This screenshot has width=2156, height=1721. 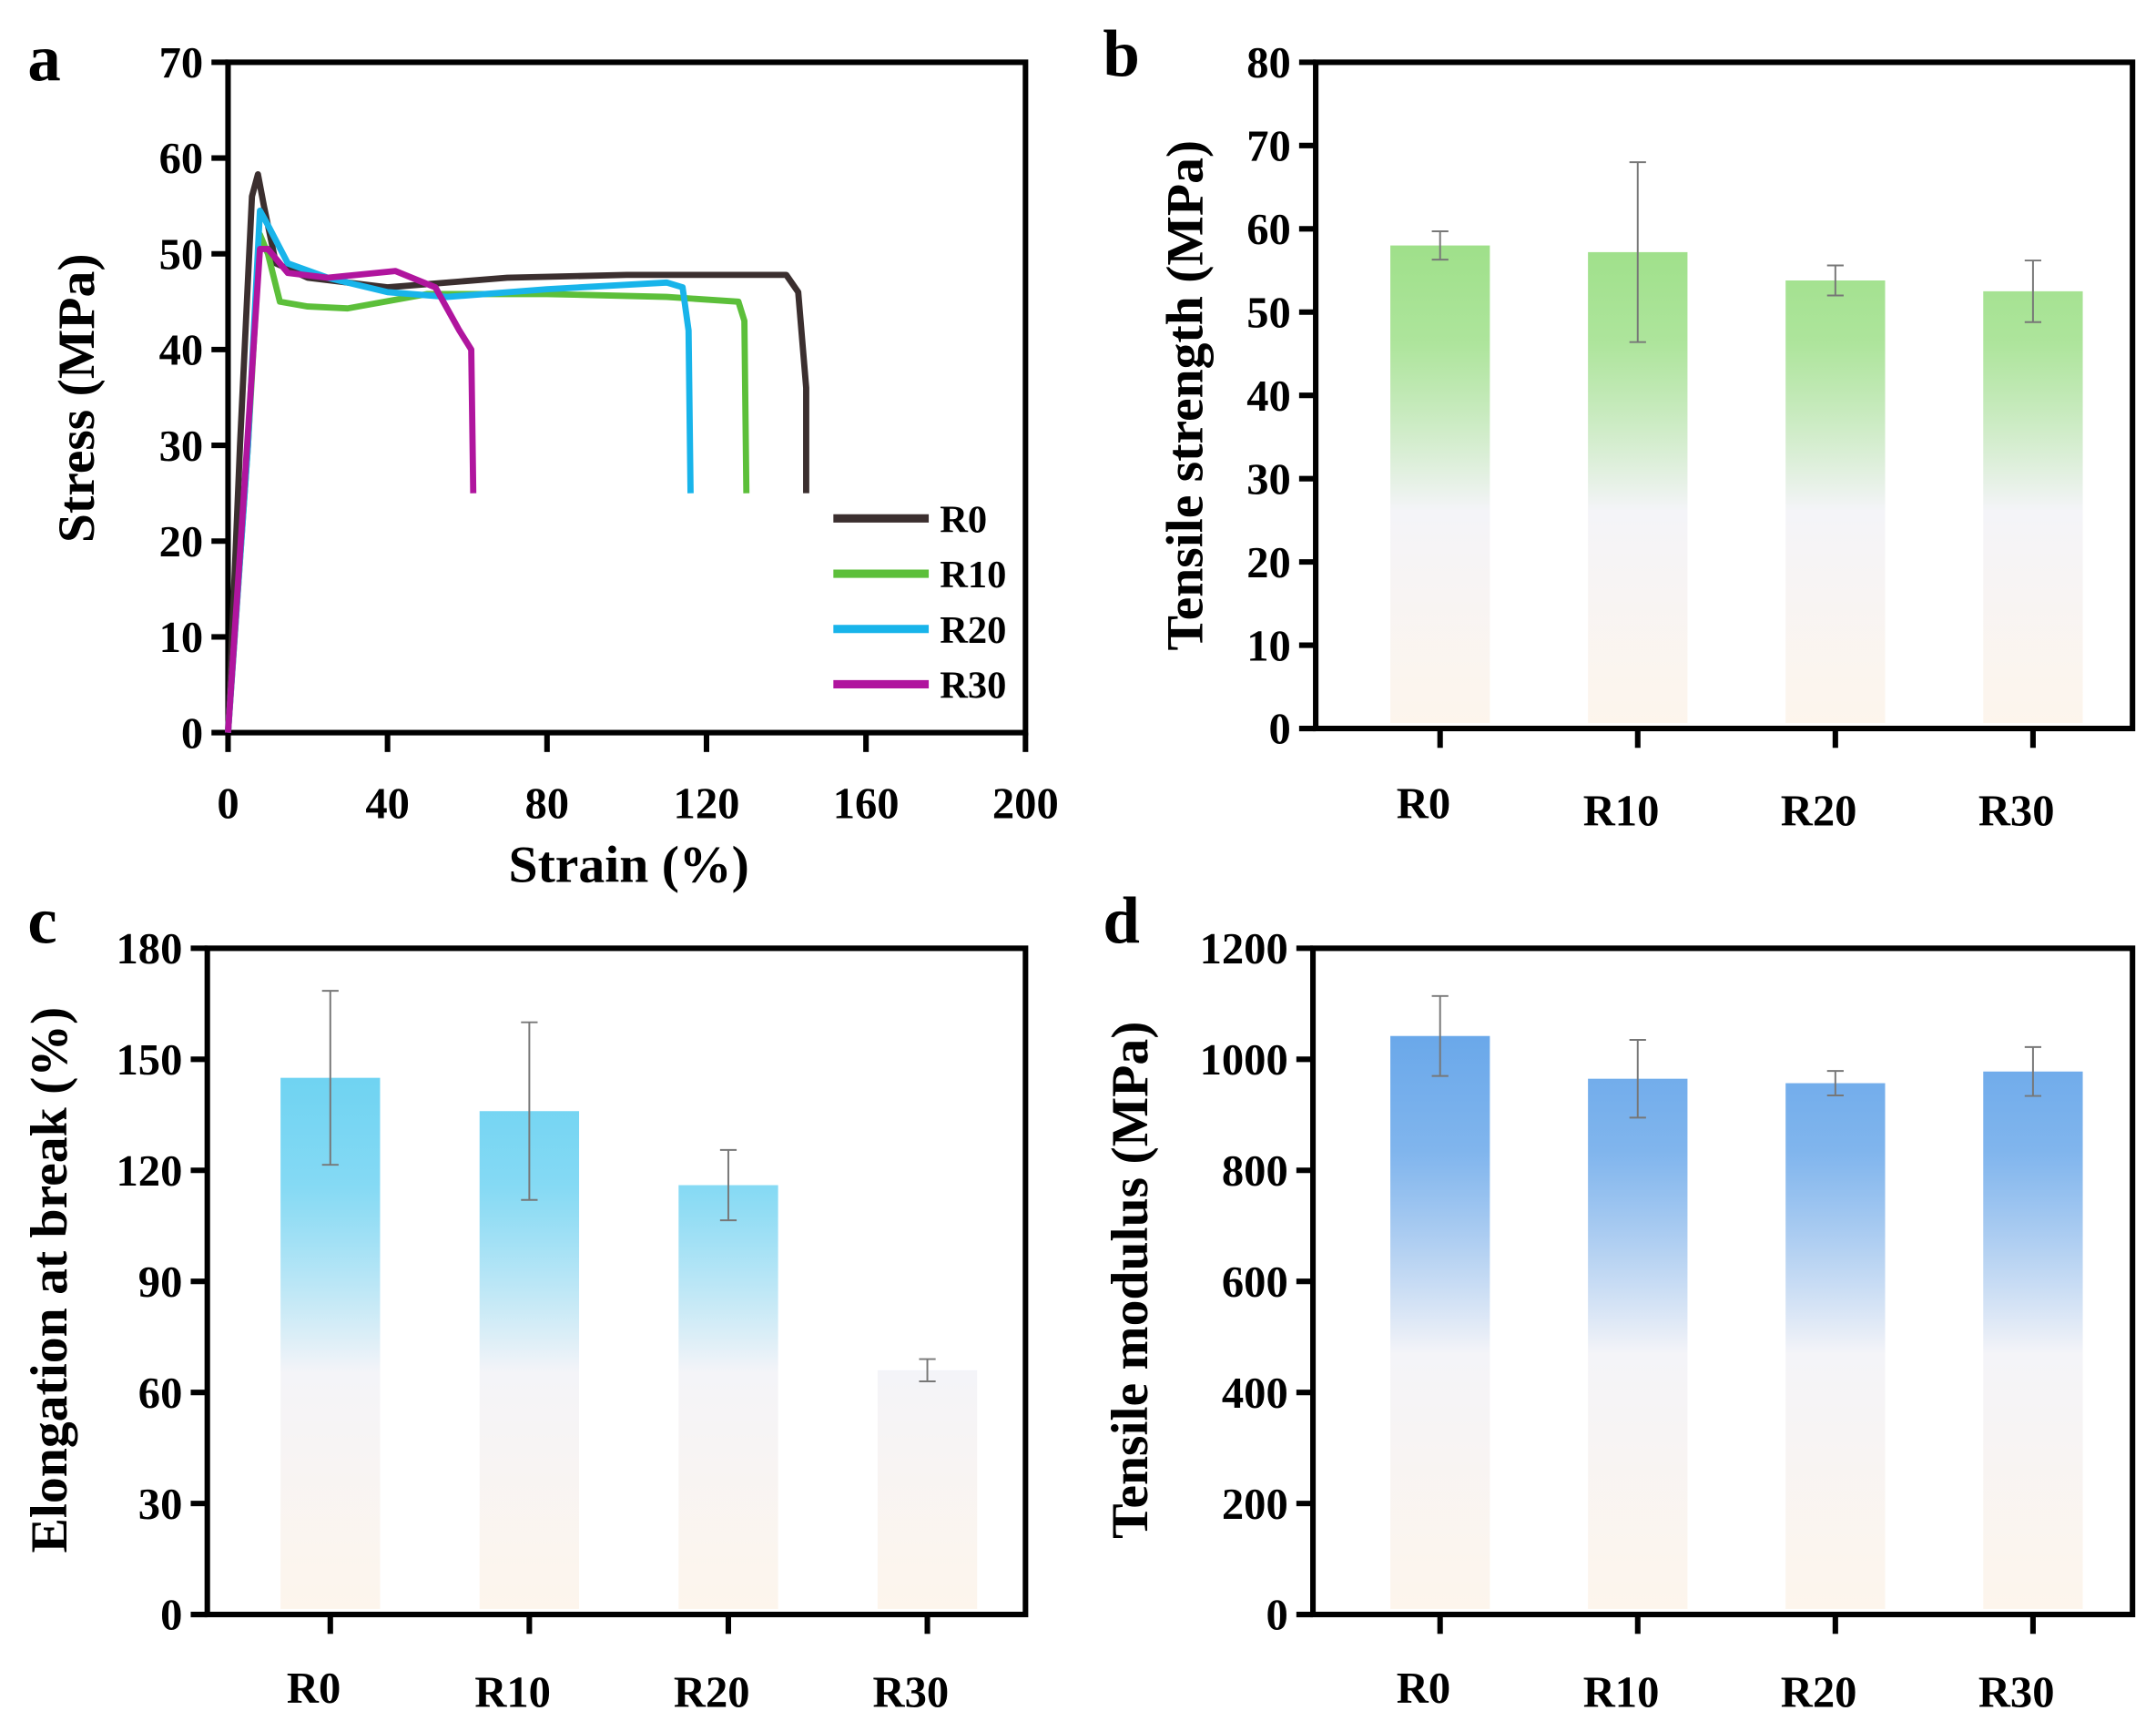 I want to click on y-tick-label: 400, so click(x=1255, y=1393).